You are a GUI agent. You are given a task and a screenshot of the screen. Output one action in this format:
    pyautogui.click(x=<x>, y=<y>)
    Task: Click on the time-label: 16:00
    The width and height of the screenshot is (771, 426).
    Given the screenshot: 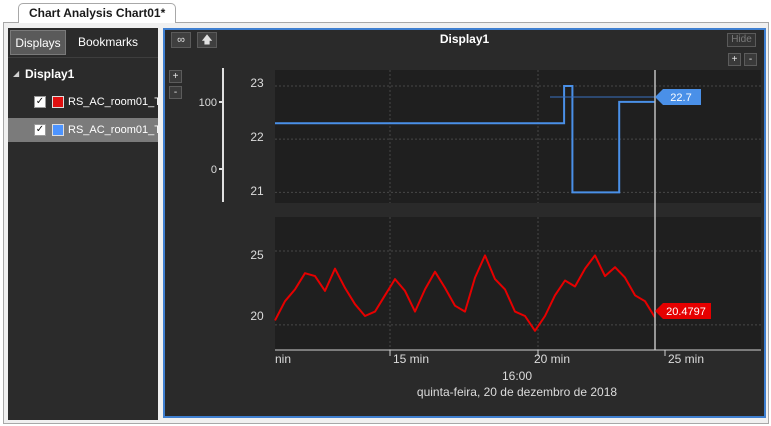 What is the action you would take?
    pyautogui.click(x=517, y=376)
    